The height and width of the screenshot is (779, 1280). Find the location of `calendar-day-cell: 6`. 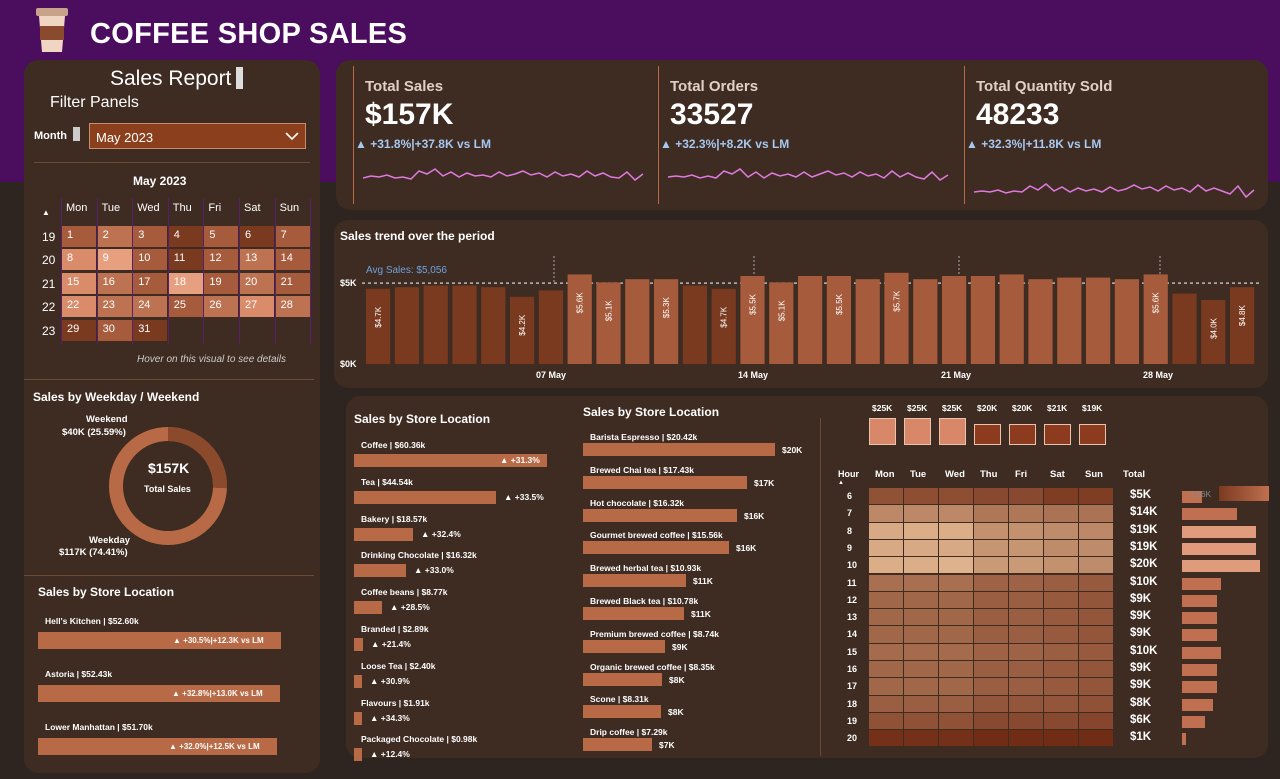

calendar-day-cell: 6 is located at coordinates (257, 236).